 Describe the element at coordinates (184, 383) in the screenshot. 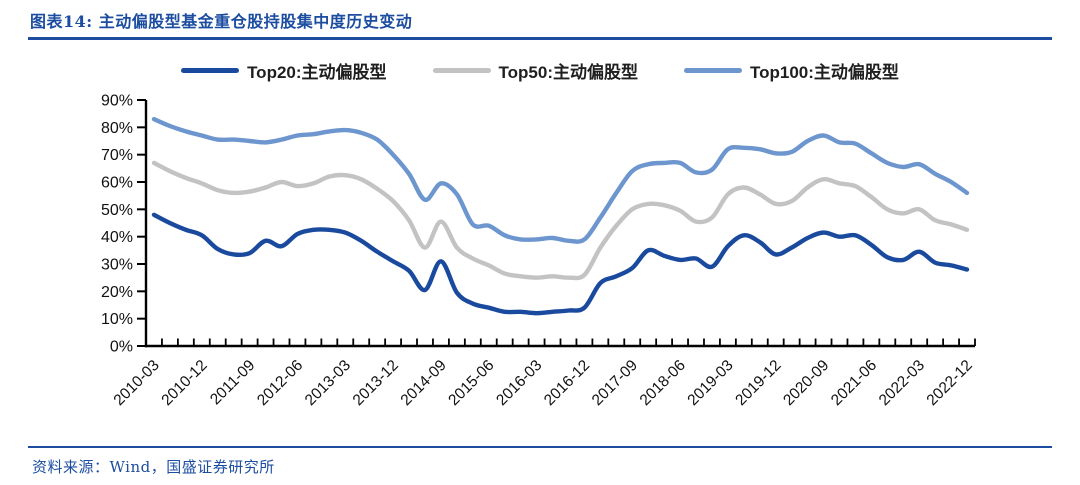

I see `x-tick-label: 2010-12` at that location.